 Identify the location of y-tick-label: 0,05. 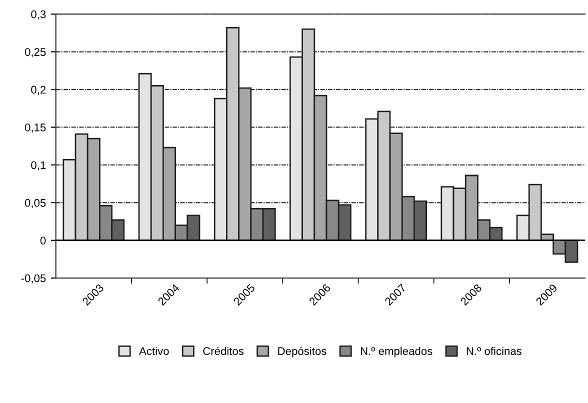
(35, 203).